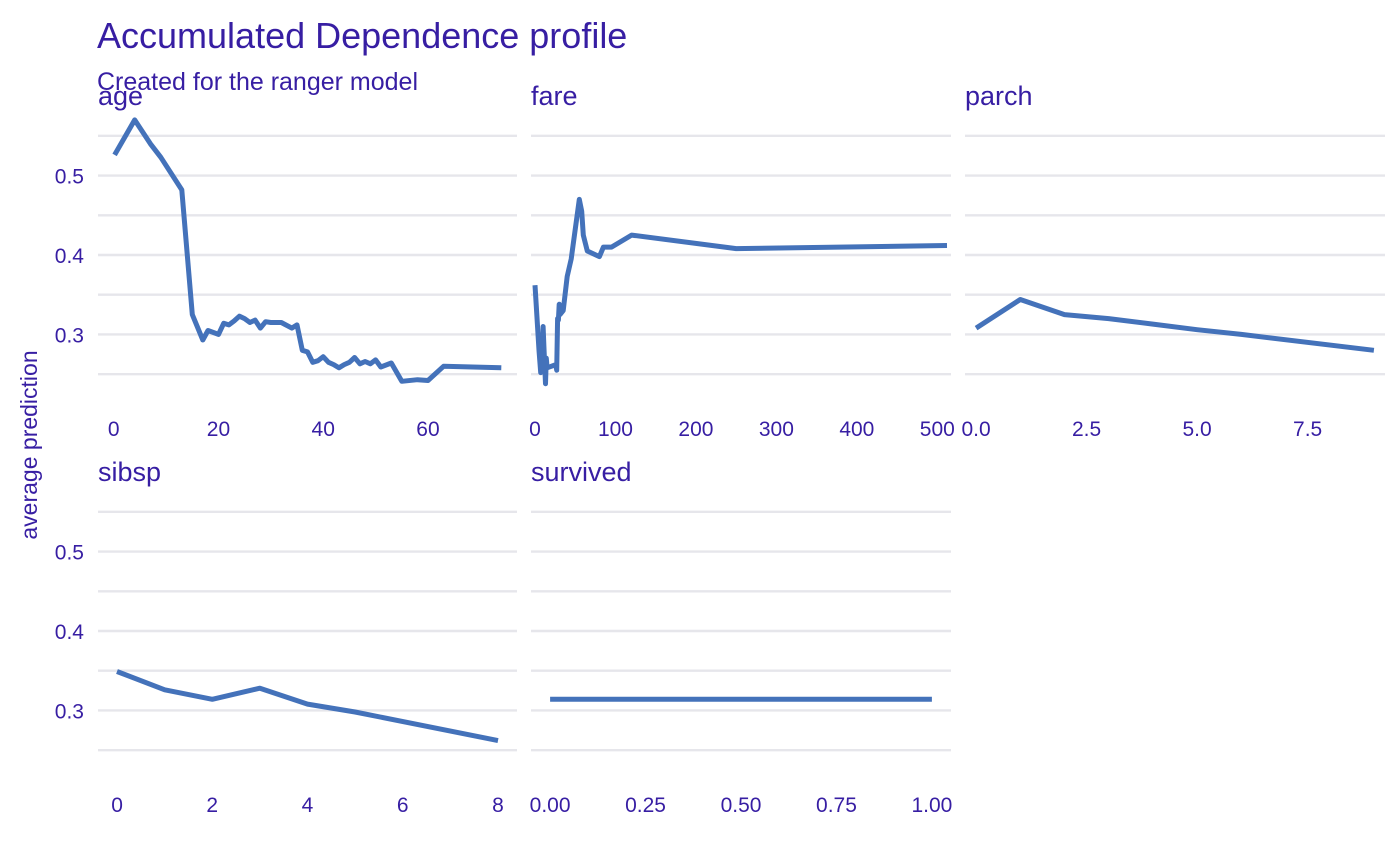  What do you see at coordinates (776, 429) in the screenshot?
I see `x-tick-label: 300` at bounding box center [776, 429].